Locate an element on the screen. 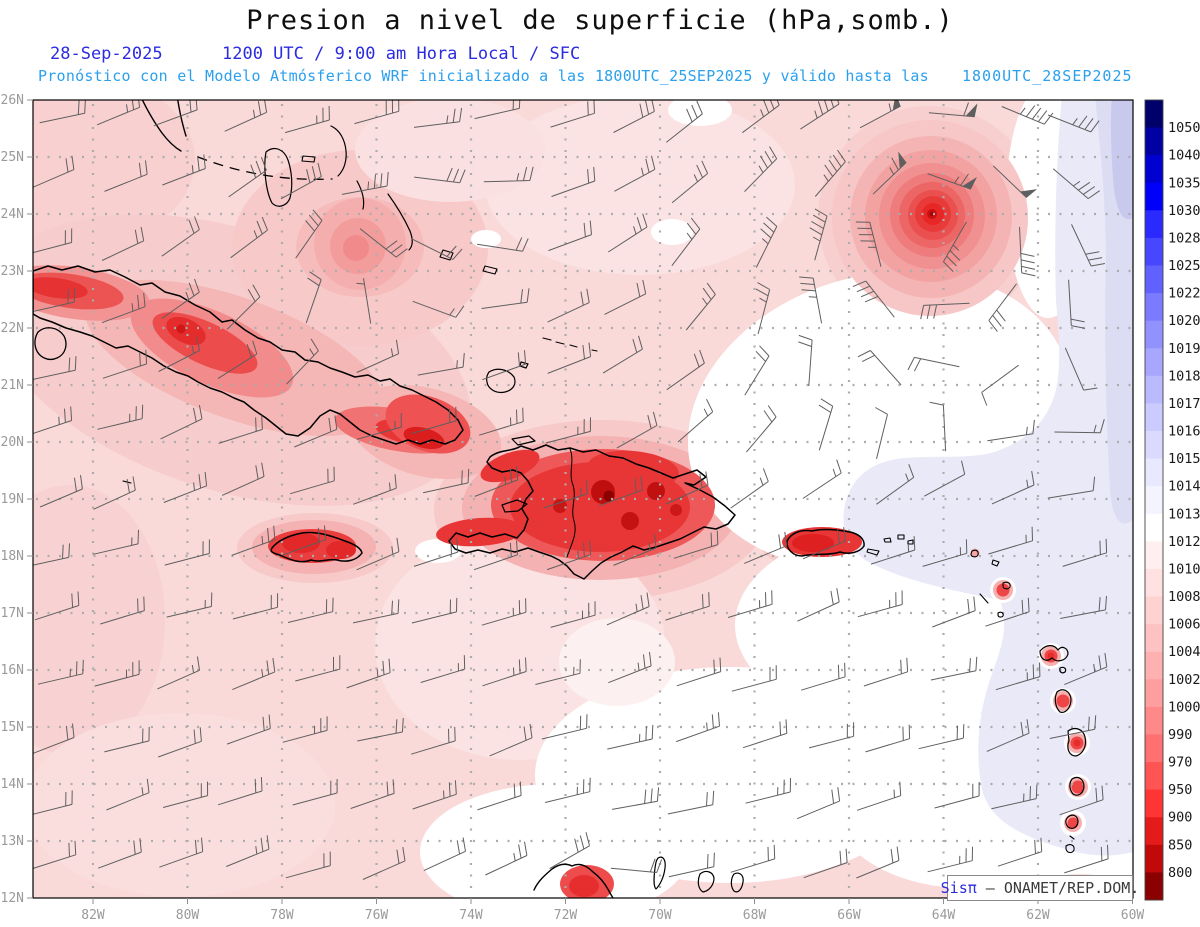  lon-label: 68W is located at coordinates (755, 915).